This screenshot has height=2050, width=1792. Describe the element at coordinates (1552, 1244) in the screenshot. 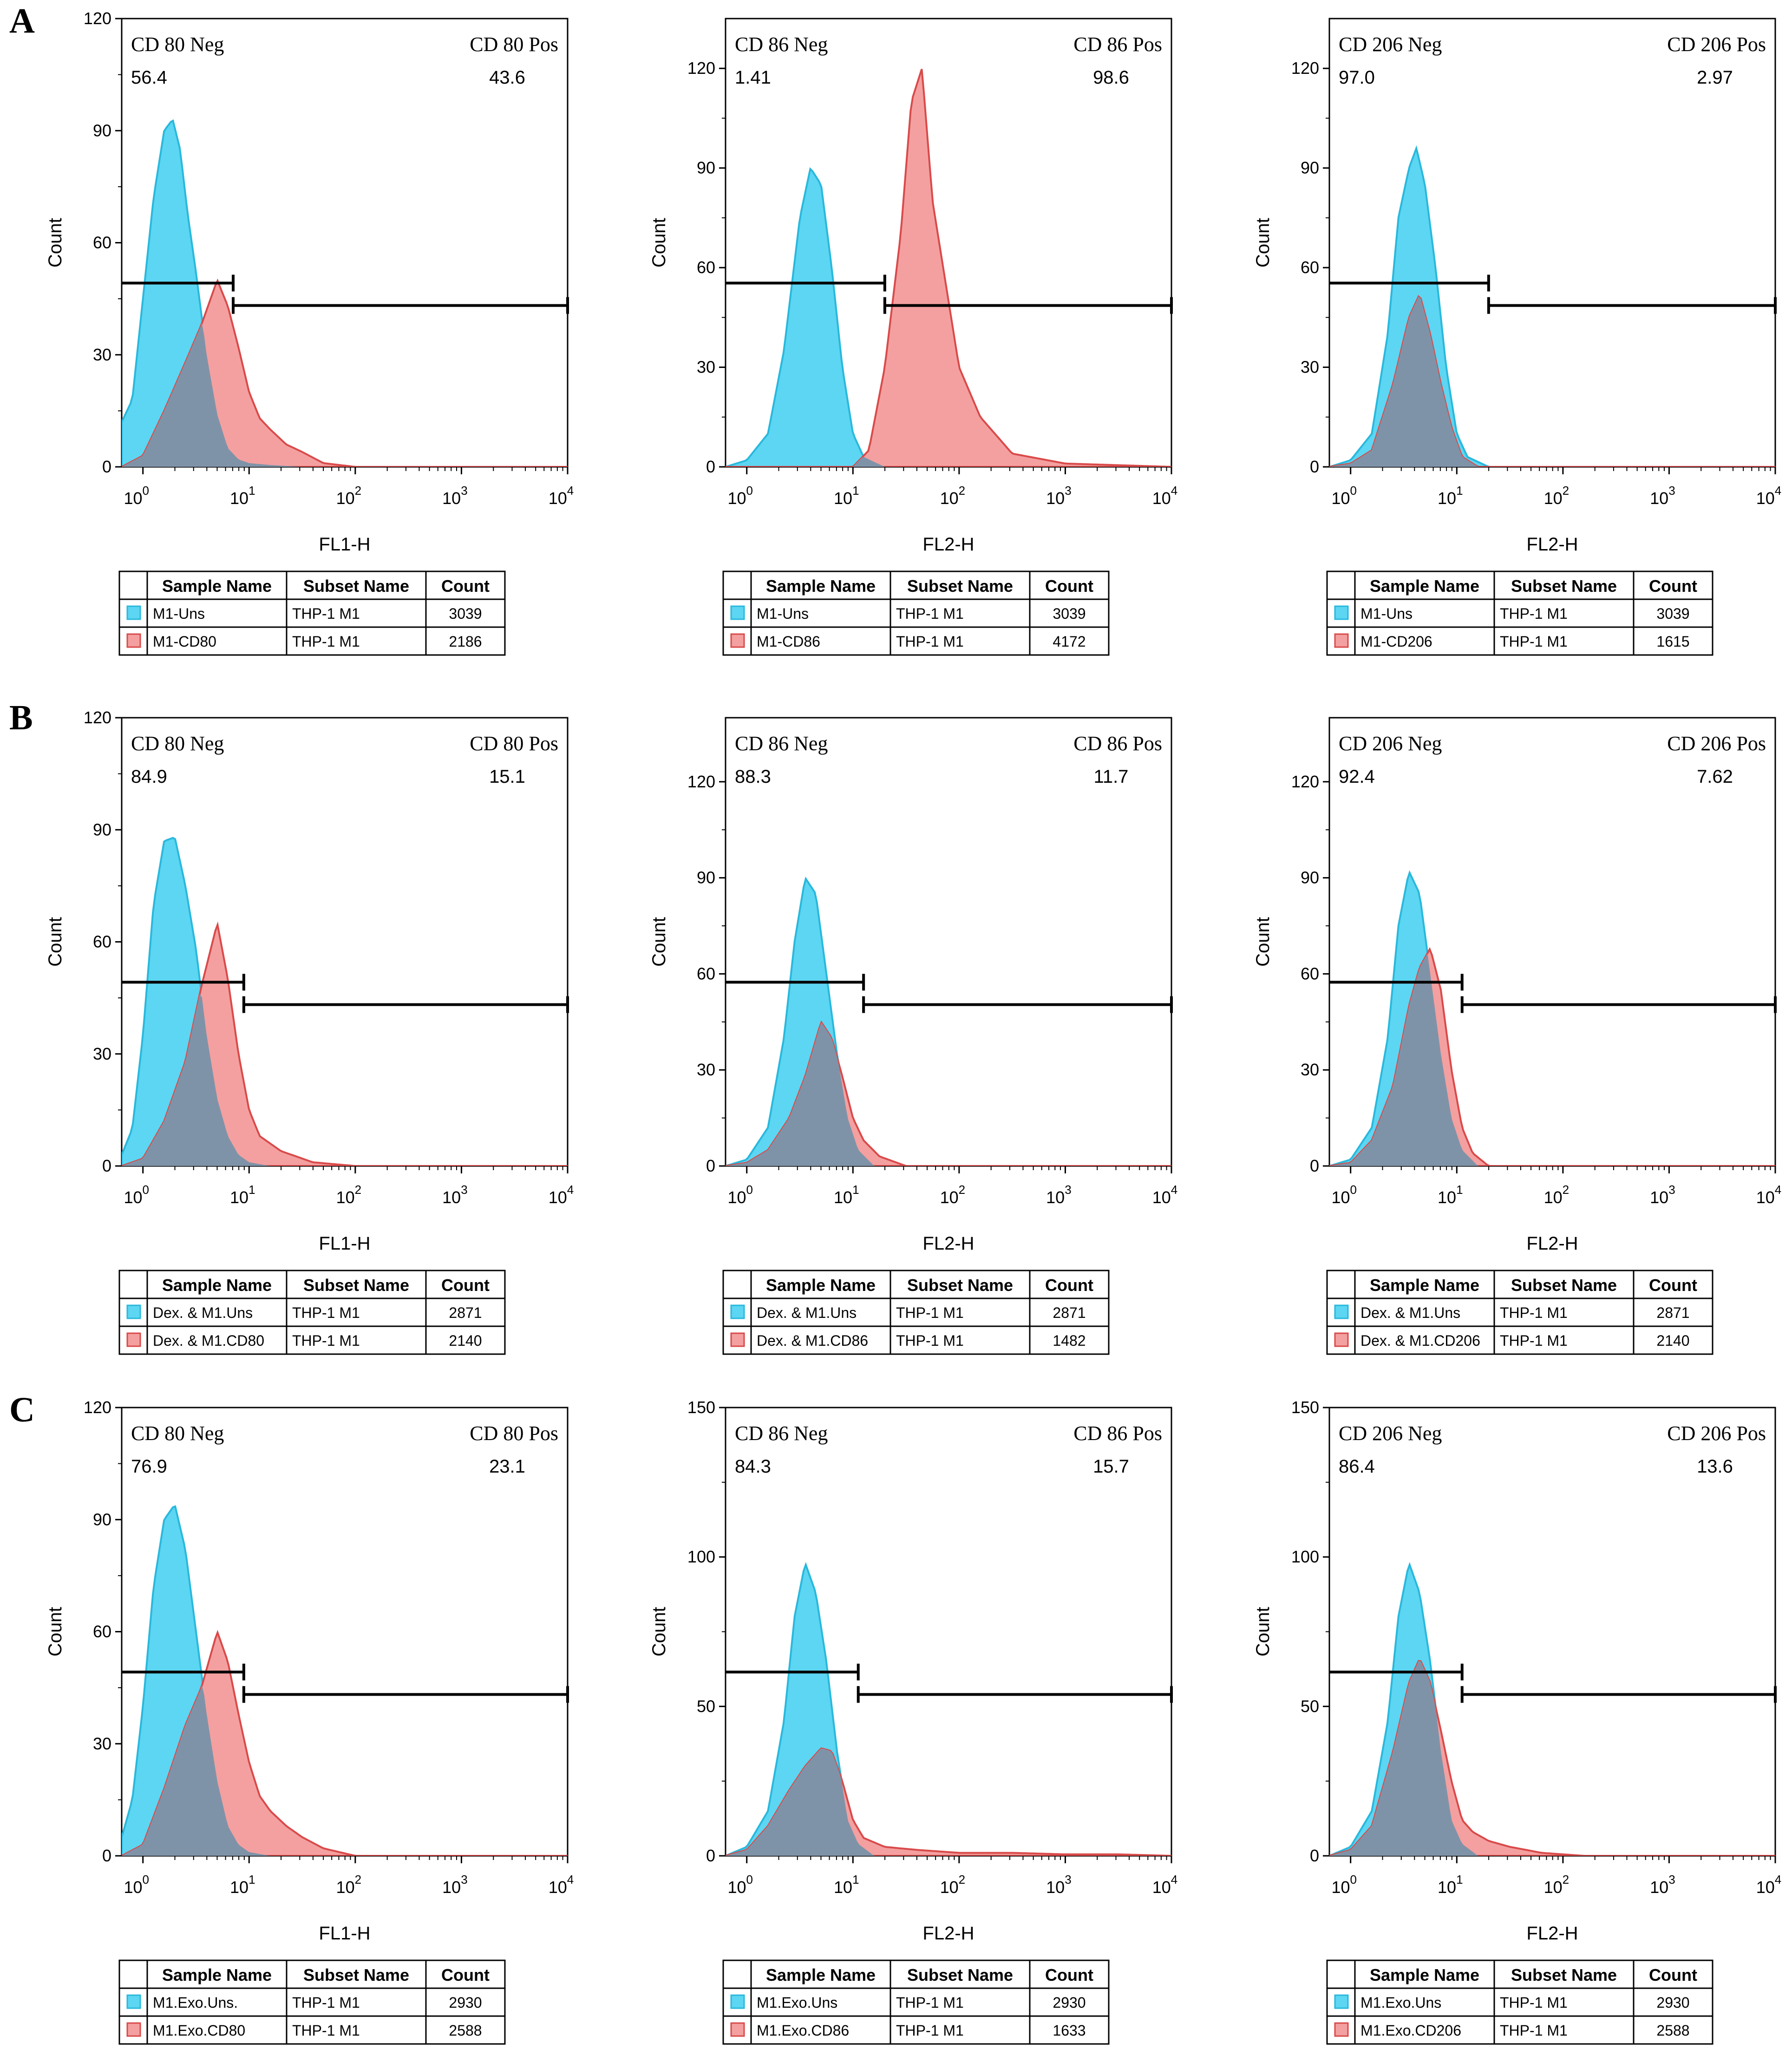

I see `x-axis-title: FL2-H` at that location.